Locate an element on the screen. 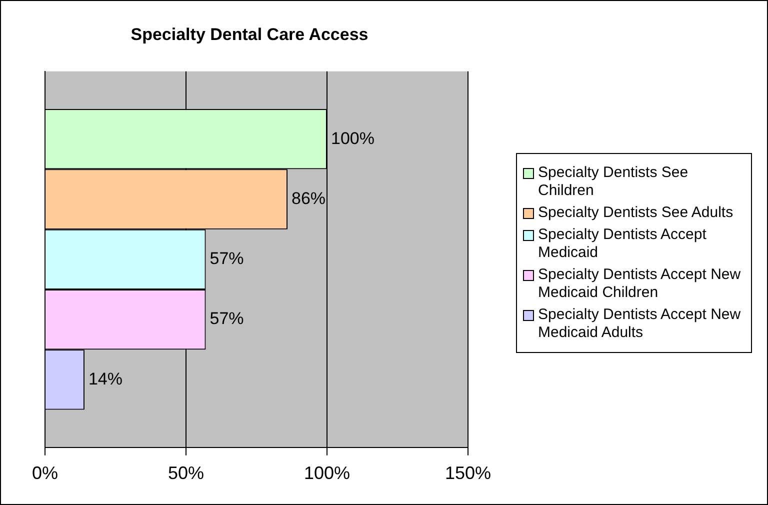 The width and height of the screenshot is (768, 505). x-tick-label: 100% is located at coordinates (327, 472).